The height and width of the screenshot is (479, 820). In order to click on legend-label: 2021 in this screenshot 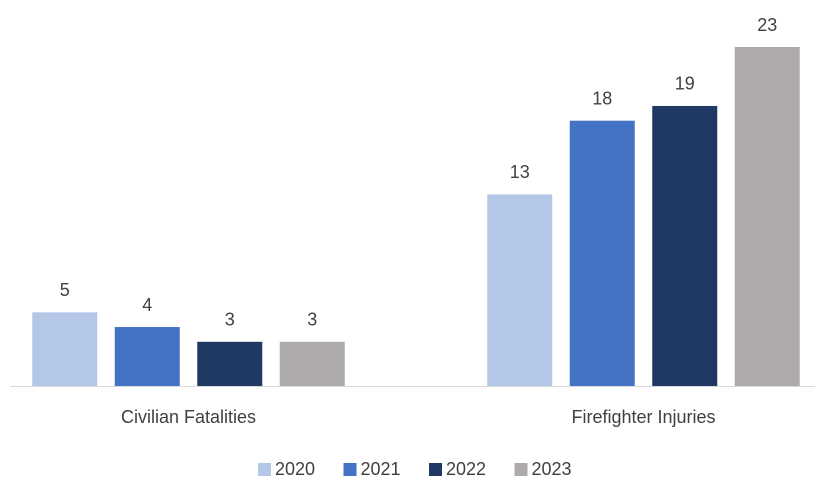, I will do `click(381, 469)`.